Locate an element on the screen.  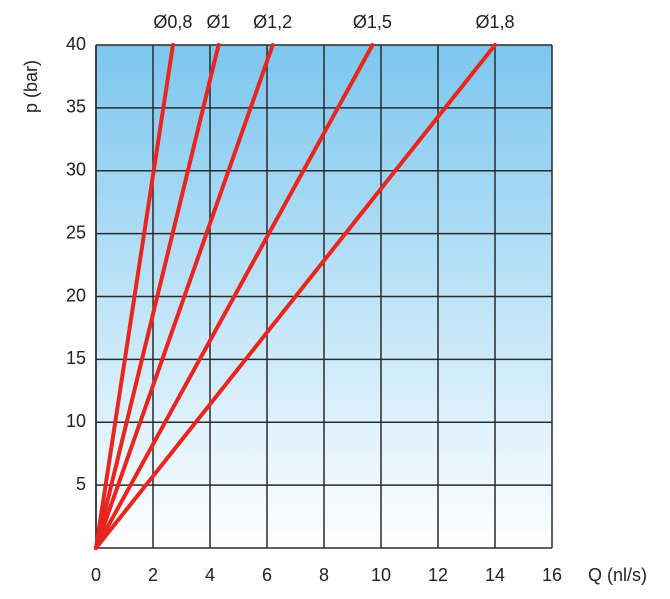
series-label: Ø1,2 is located at coordinates (272, 22).